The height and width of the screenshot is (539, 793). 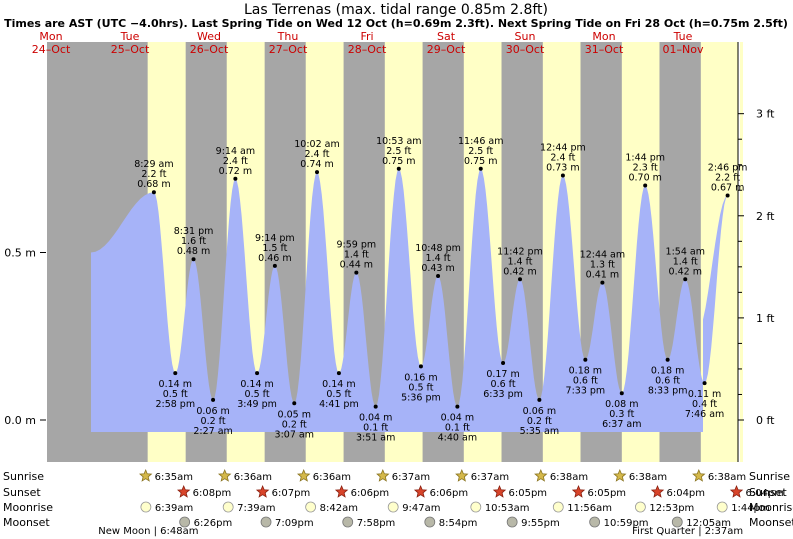 What do you see at coordinates (503, 384) in the screenshot?
I see `tide-feet: 0.6 ft` at bounding box center [503, 384].